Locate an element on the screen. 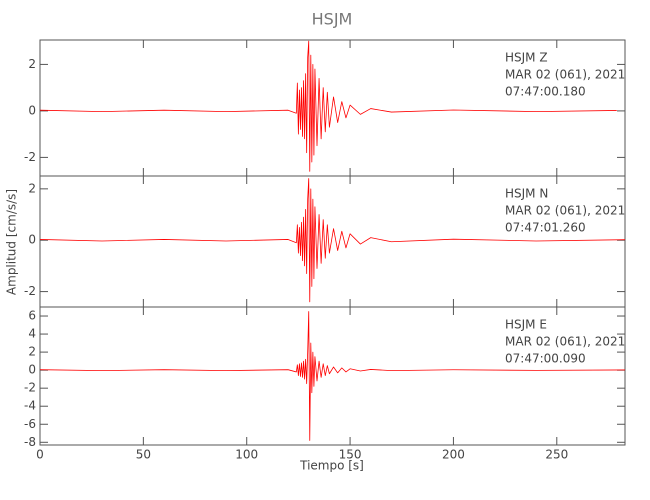 The width and height of the screenshot is (650, 500). annotation: HSJM Z is located at coordinates (526, 58).